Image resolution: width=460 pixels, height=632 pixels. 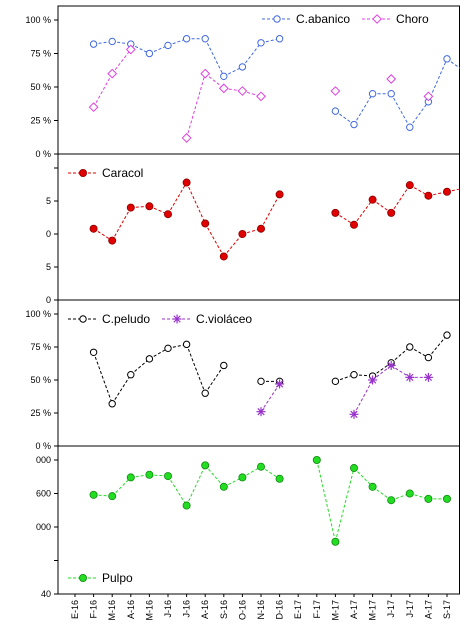 I want to click on y-tick-label: 75 %, so click(x=40, y=54).